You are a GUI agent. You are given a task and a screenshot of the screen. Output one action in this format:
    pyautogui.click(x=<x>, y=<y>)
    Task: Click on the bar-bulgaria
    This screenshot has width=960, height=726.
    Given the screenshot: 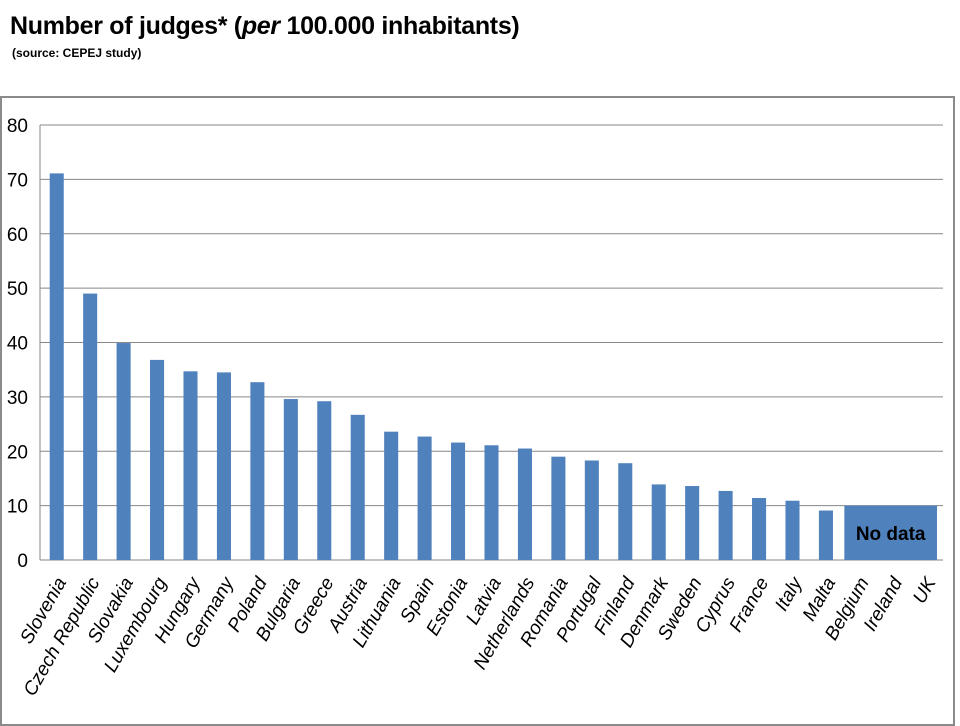 What is the action you would take?
    pyautogui.click(x=290, y=479)
    